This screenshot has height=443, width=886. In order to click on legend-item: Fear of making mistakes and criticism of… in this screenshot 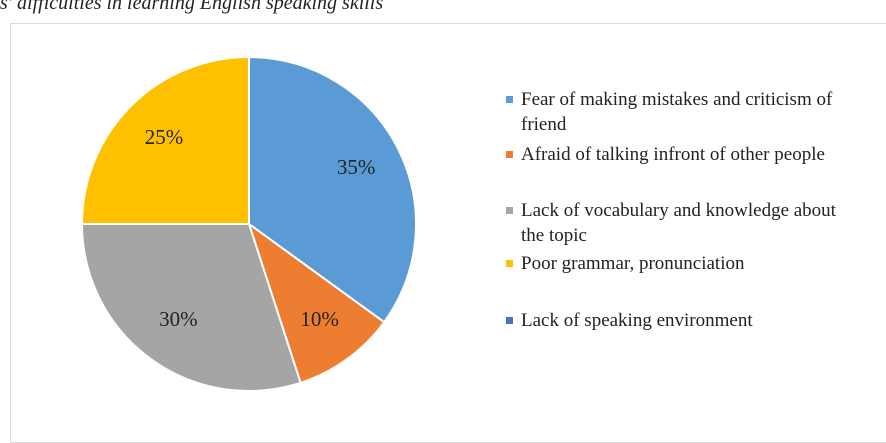, I will do `click(672, 112)`.